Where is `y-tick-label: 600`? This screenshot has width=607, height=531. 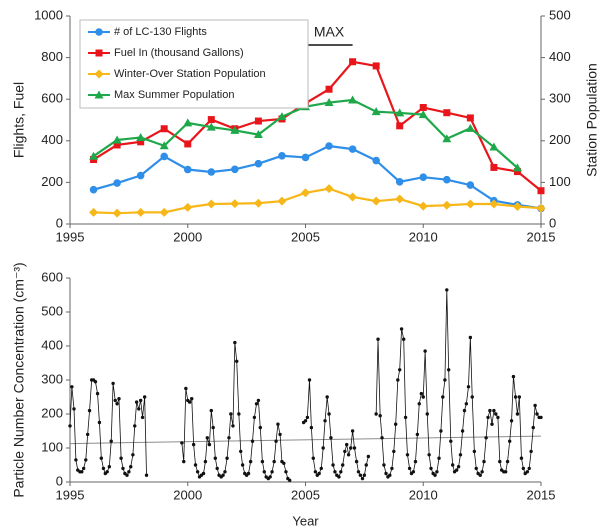
y-tick-label: 600 is located at coordinates (52, 276).